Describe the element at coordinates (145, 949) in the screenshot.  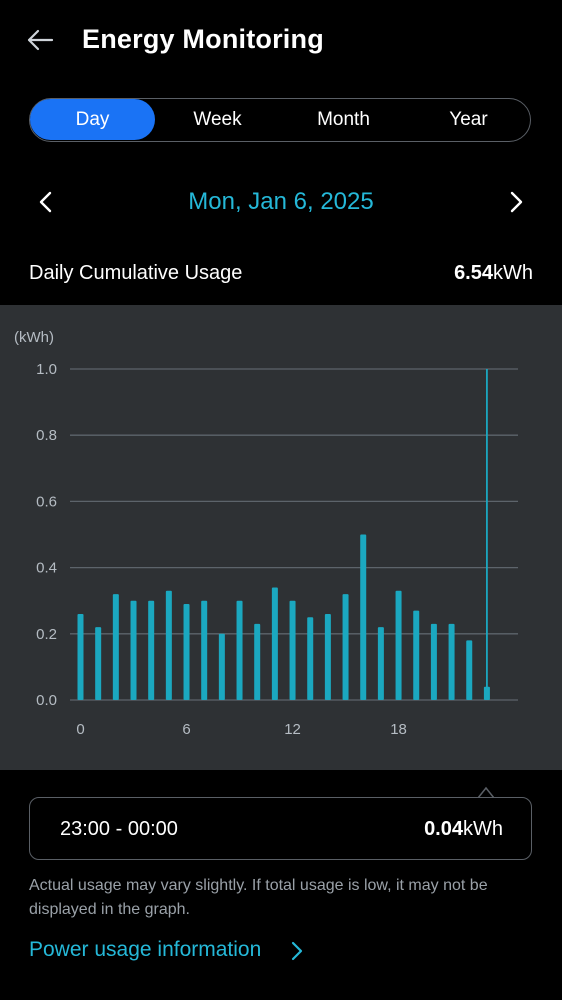
I see `power-usage-info-link: Power usage information` at that location.